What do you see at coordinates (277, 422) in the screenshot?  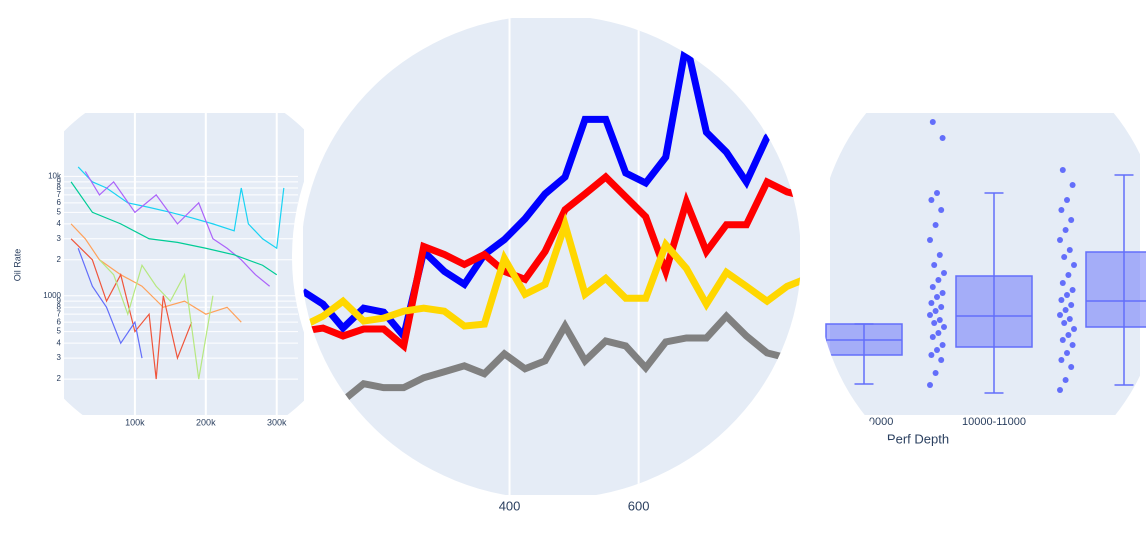 I see `x-tick-label: 300k` at bounding box center [277, 422].